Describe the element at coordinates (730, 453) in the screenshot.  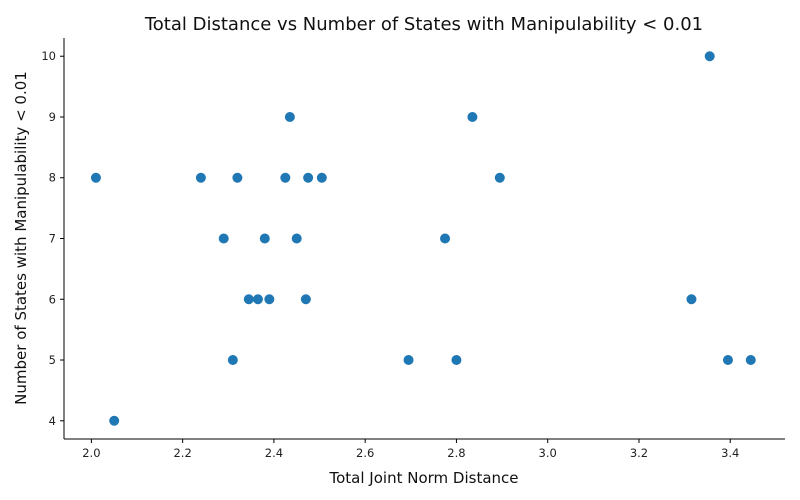
I see `x-tick-label: 3.4` at that location.